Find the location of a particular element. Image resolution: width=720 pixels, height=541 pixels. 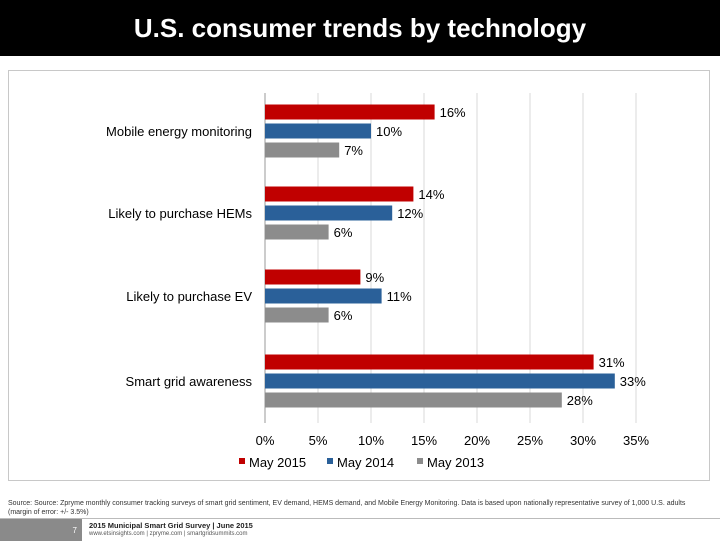

data-label: 16% is located at coordinates (453, 112).